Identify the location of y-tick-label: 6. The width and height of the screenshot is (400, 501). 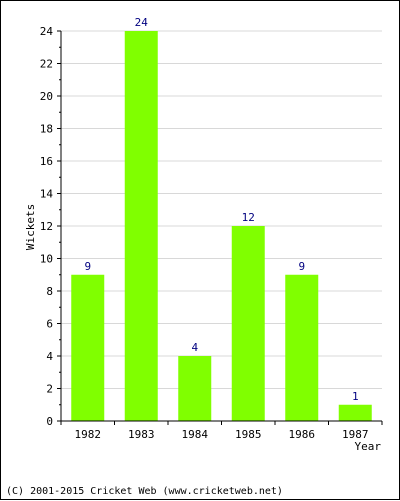
(49, 324).